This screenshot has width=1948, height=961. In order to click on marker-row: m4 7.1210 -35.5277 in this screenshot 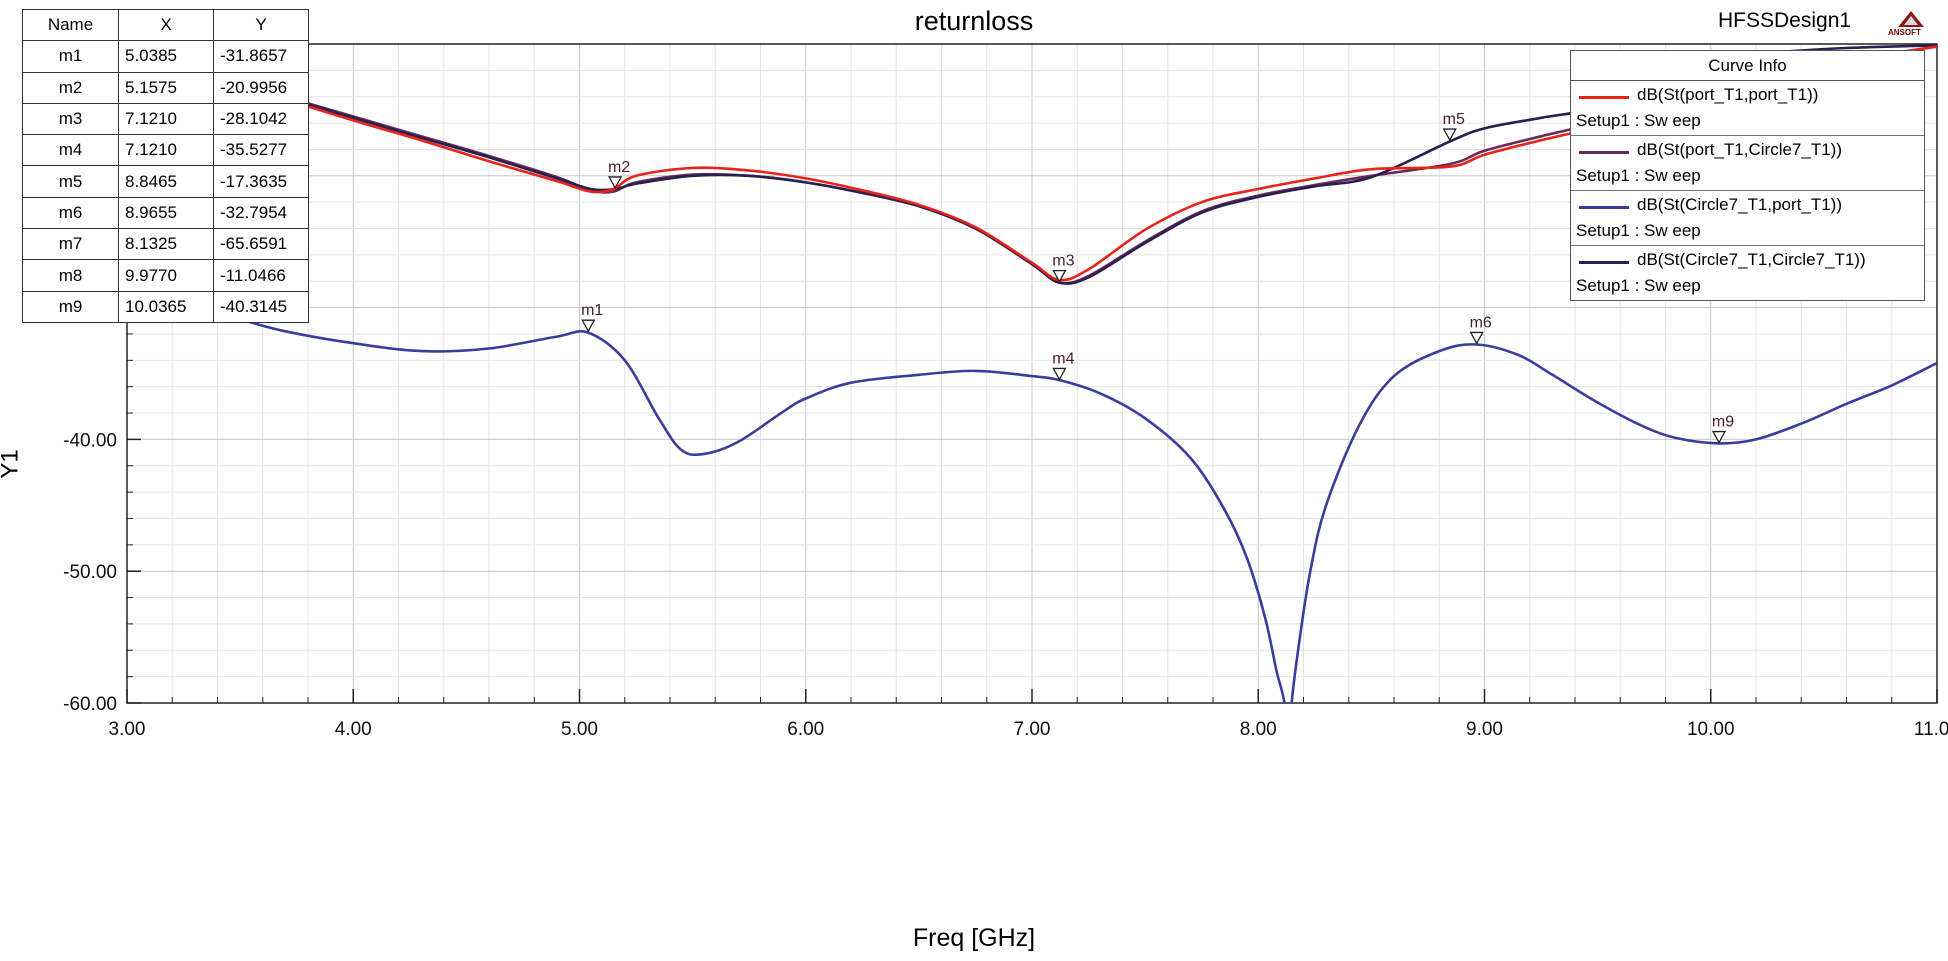, I will do `click(165, 150)`.